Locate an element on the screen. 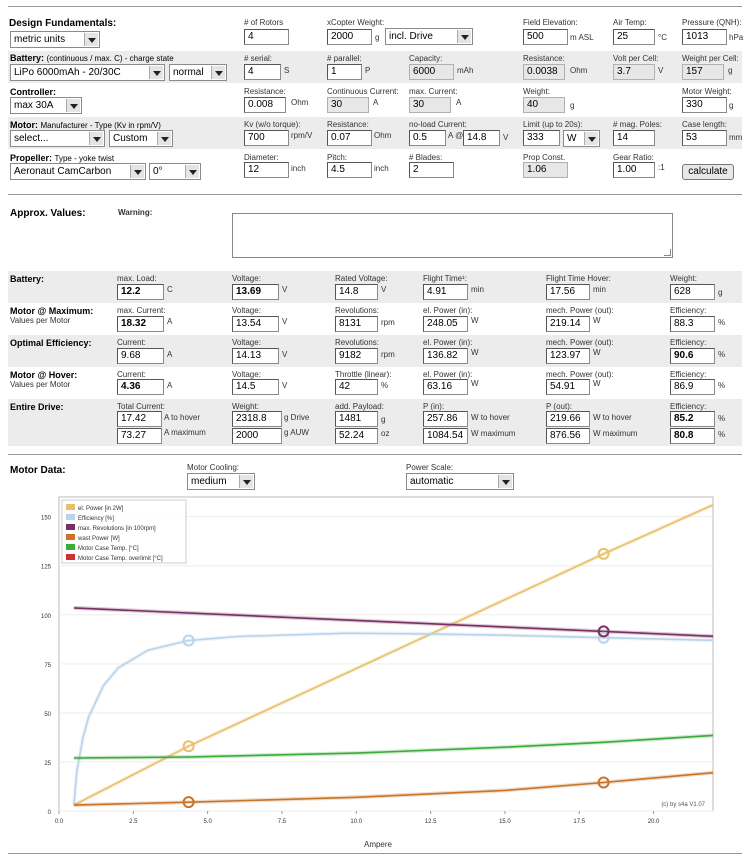 This screenshot has height=858, width=749. pressure-label: Pressure (QNH): is located at coordinates (712, 22).